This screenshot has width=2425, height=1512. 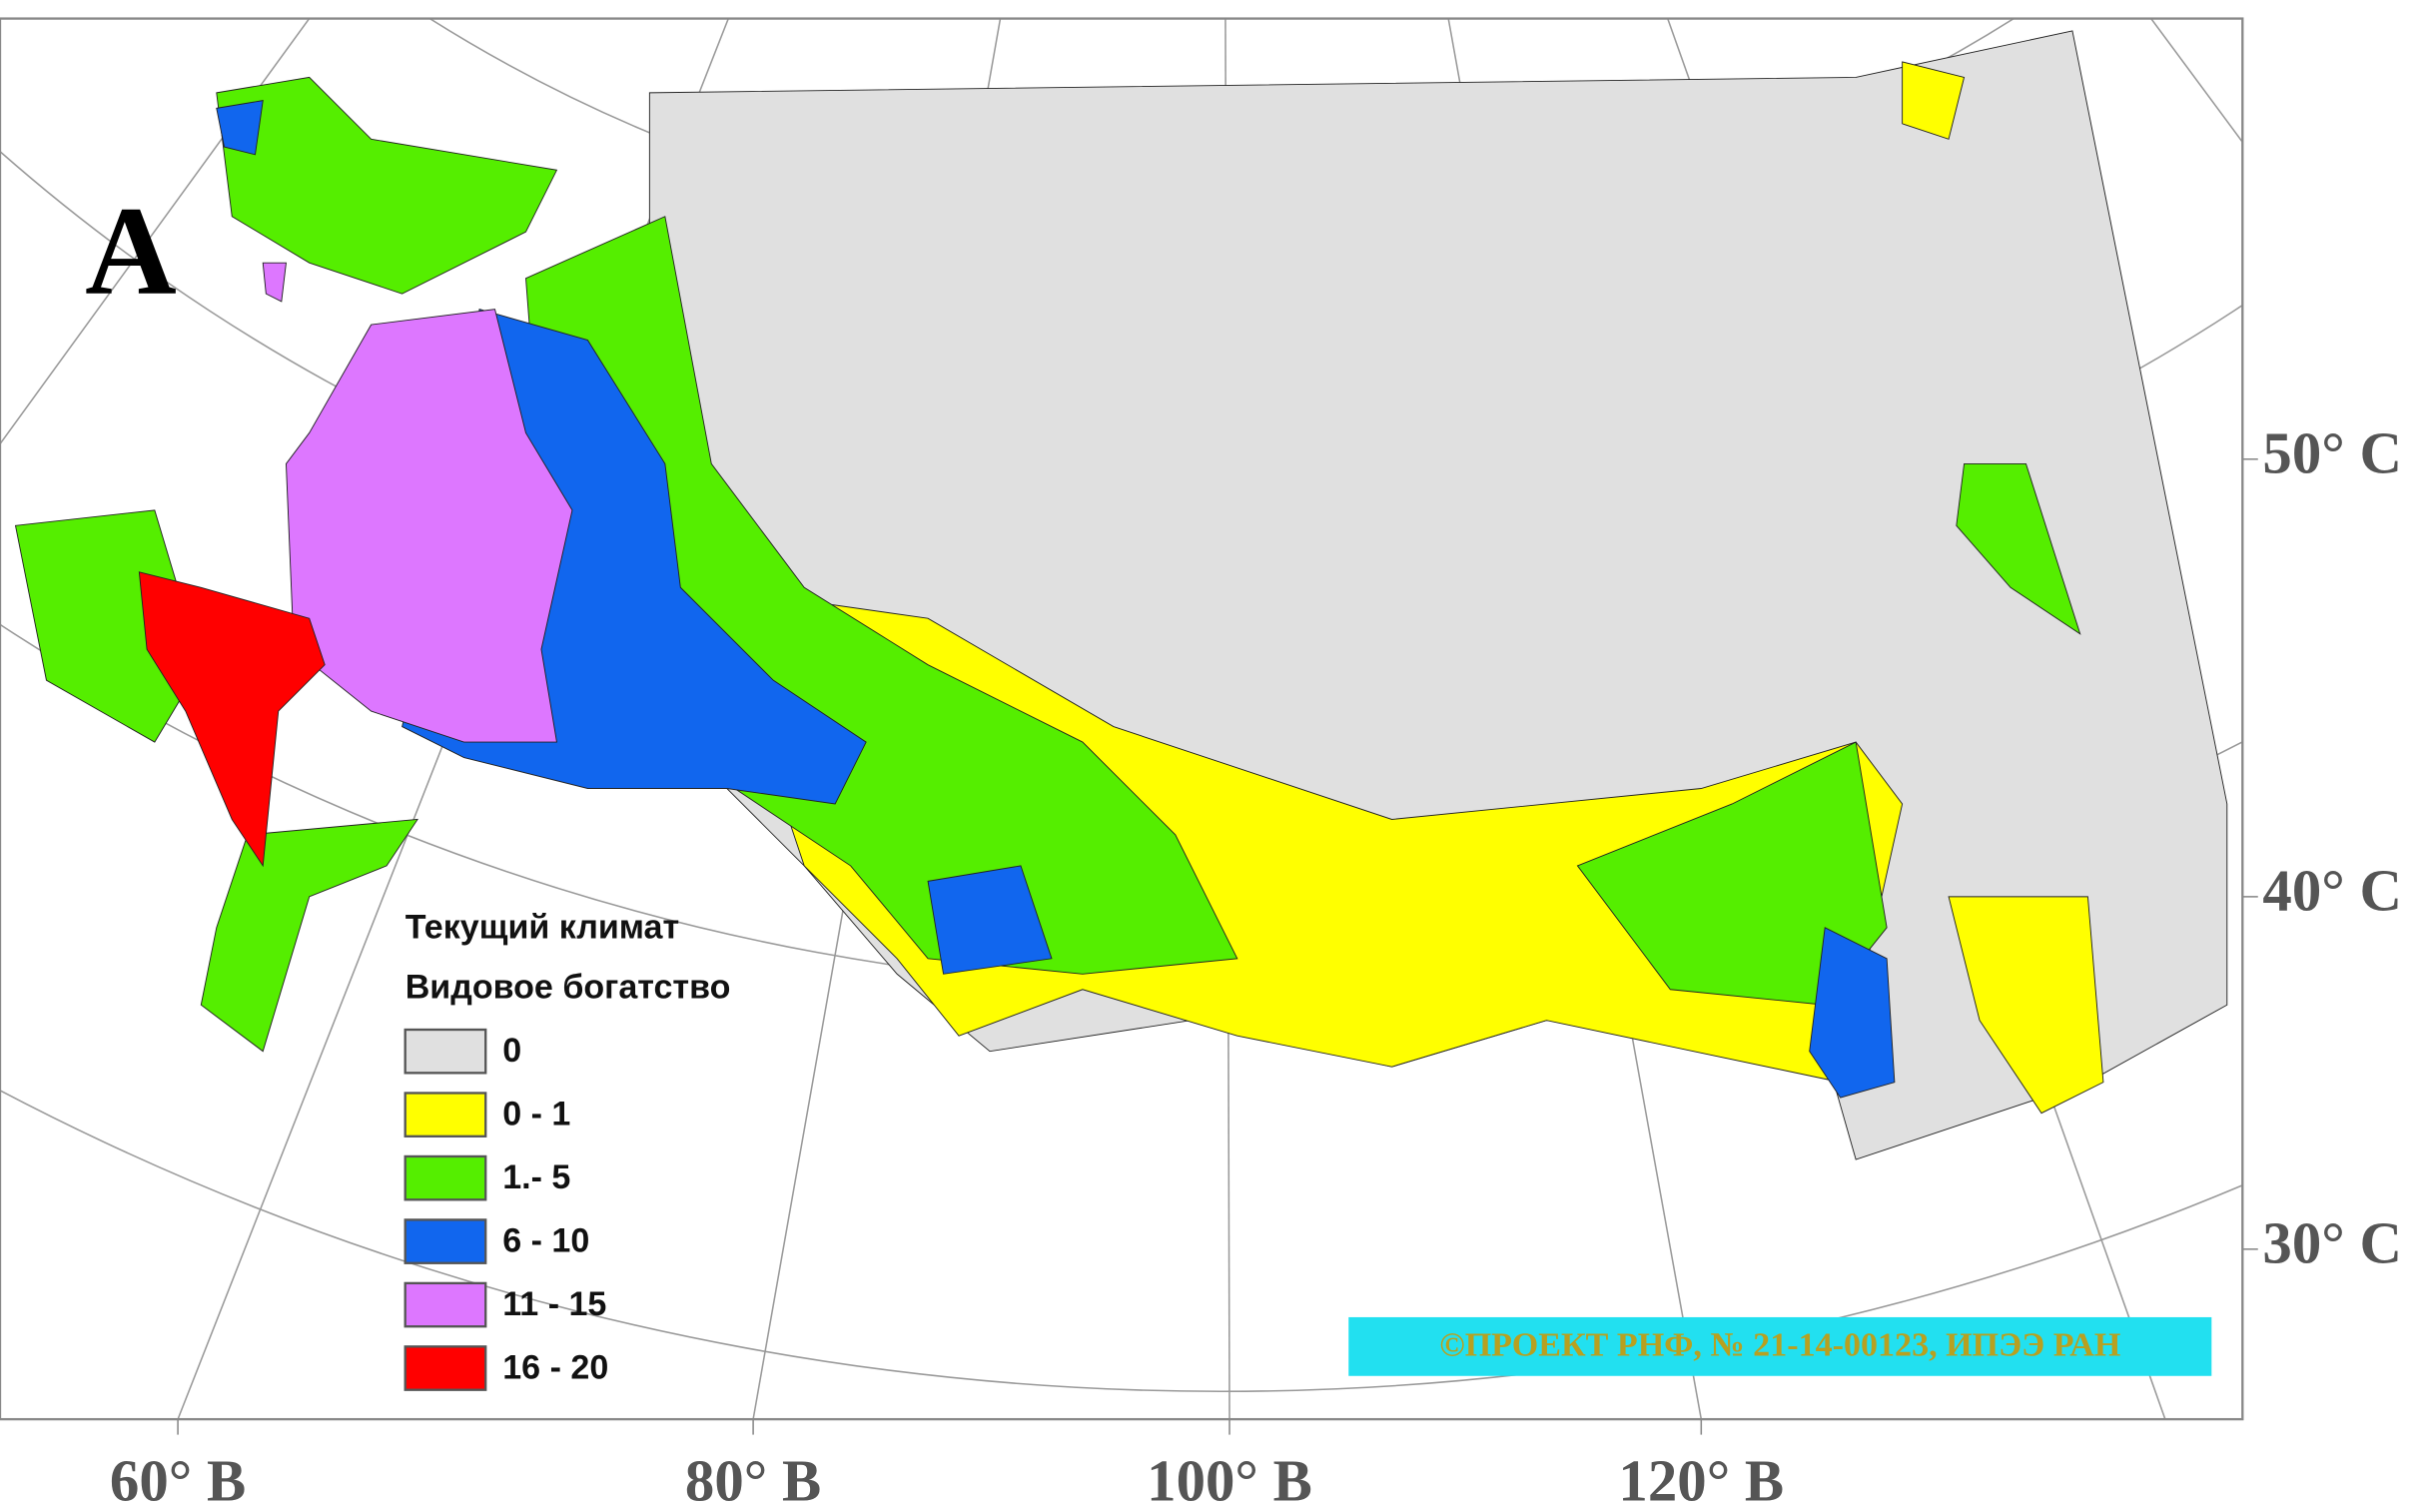 I want to click on legend-label: 6 - 10, so click(x=545, y=1241).